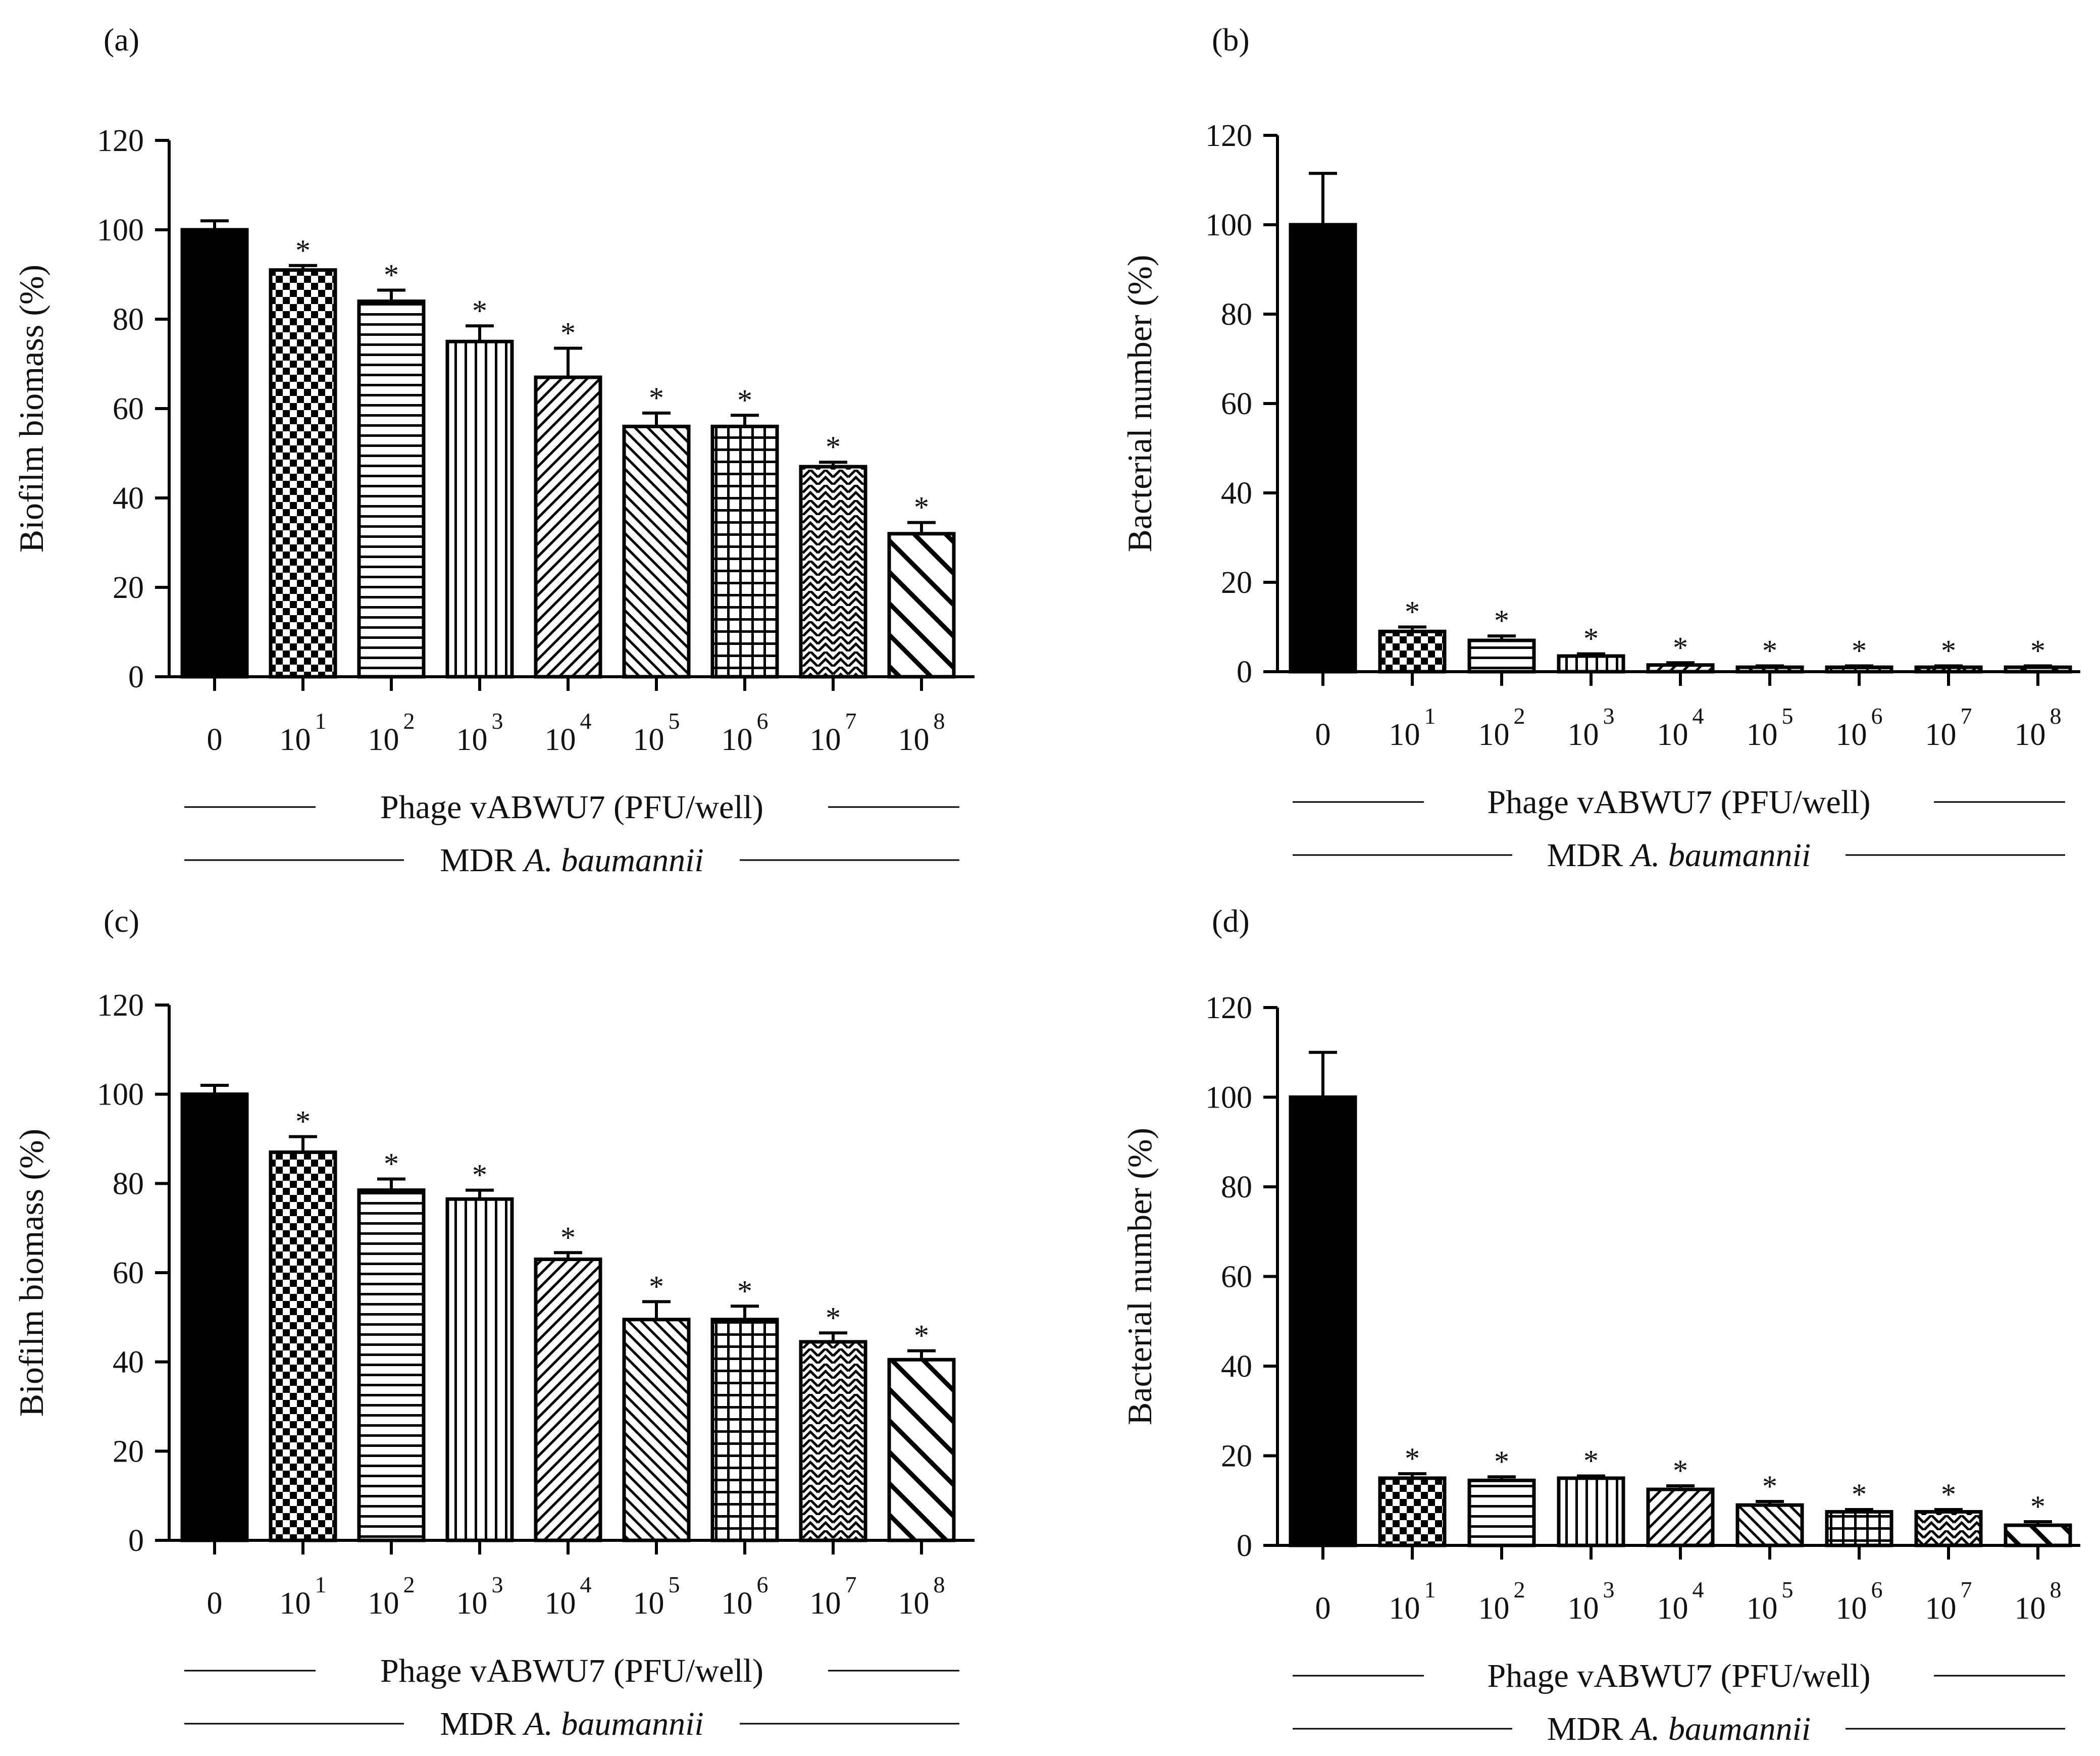 The height and width of the screenshot is (1756, 2100). What do you see at coordinates (128, 588) in the screenshot?
I see `y-tick-label: 20` at bounding box center [128, 588].